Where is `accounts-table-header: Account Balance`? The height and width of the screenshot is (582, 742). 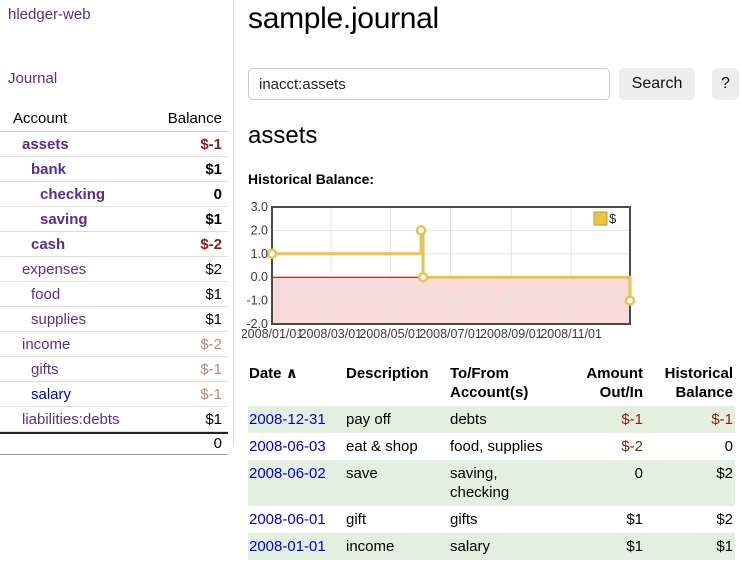
accounts-table-header: Account Balance is located at coordinates (114, 119).